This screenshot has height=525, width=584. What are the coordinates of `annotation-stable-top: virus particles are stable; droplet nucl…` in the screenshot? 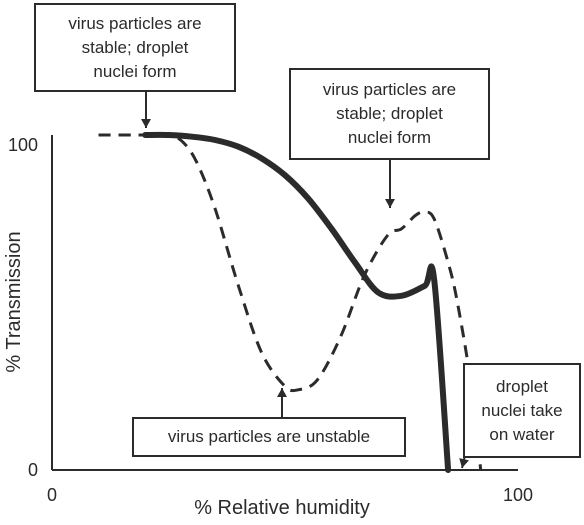 It's located at (135, 47).